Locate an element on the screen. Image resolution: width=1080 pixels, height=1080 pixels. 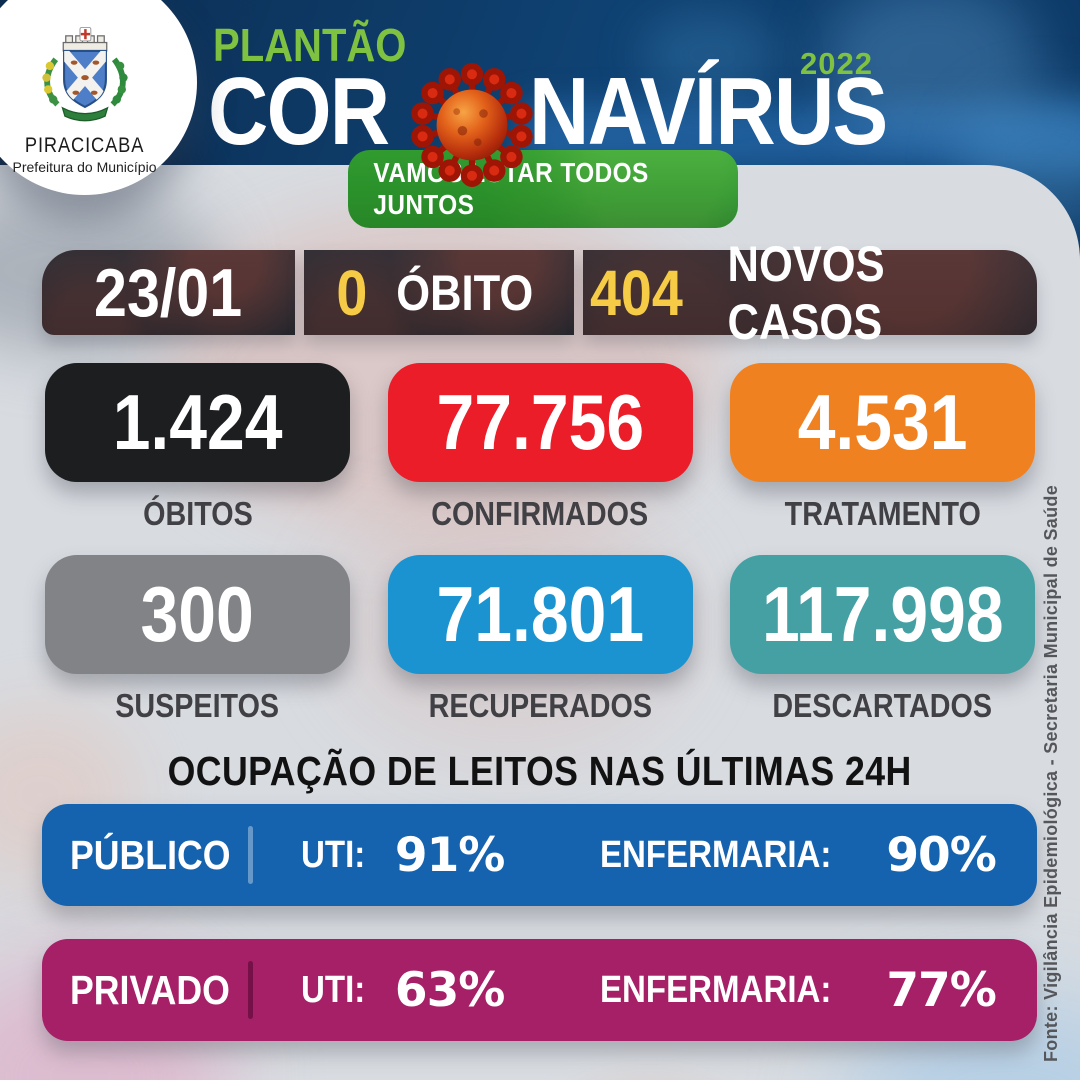
stat-card: 71.801 is located at coordinates (540, 614).